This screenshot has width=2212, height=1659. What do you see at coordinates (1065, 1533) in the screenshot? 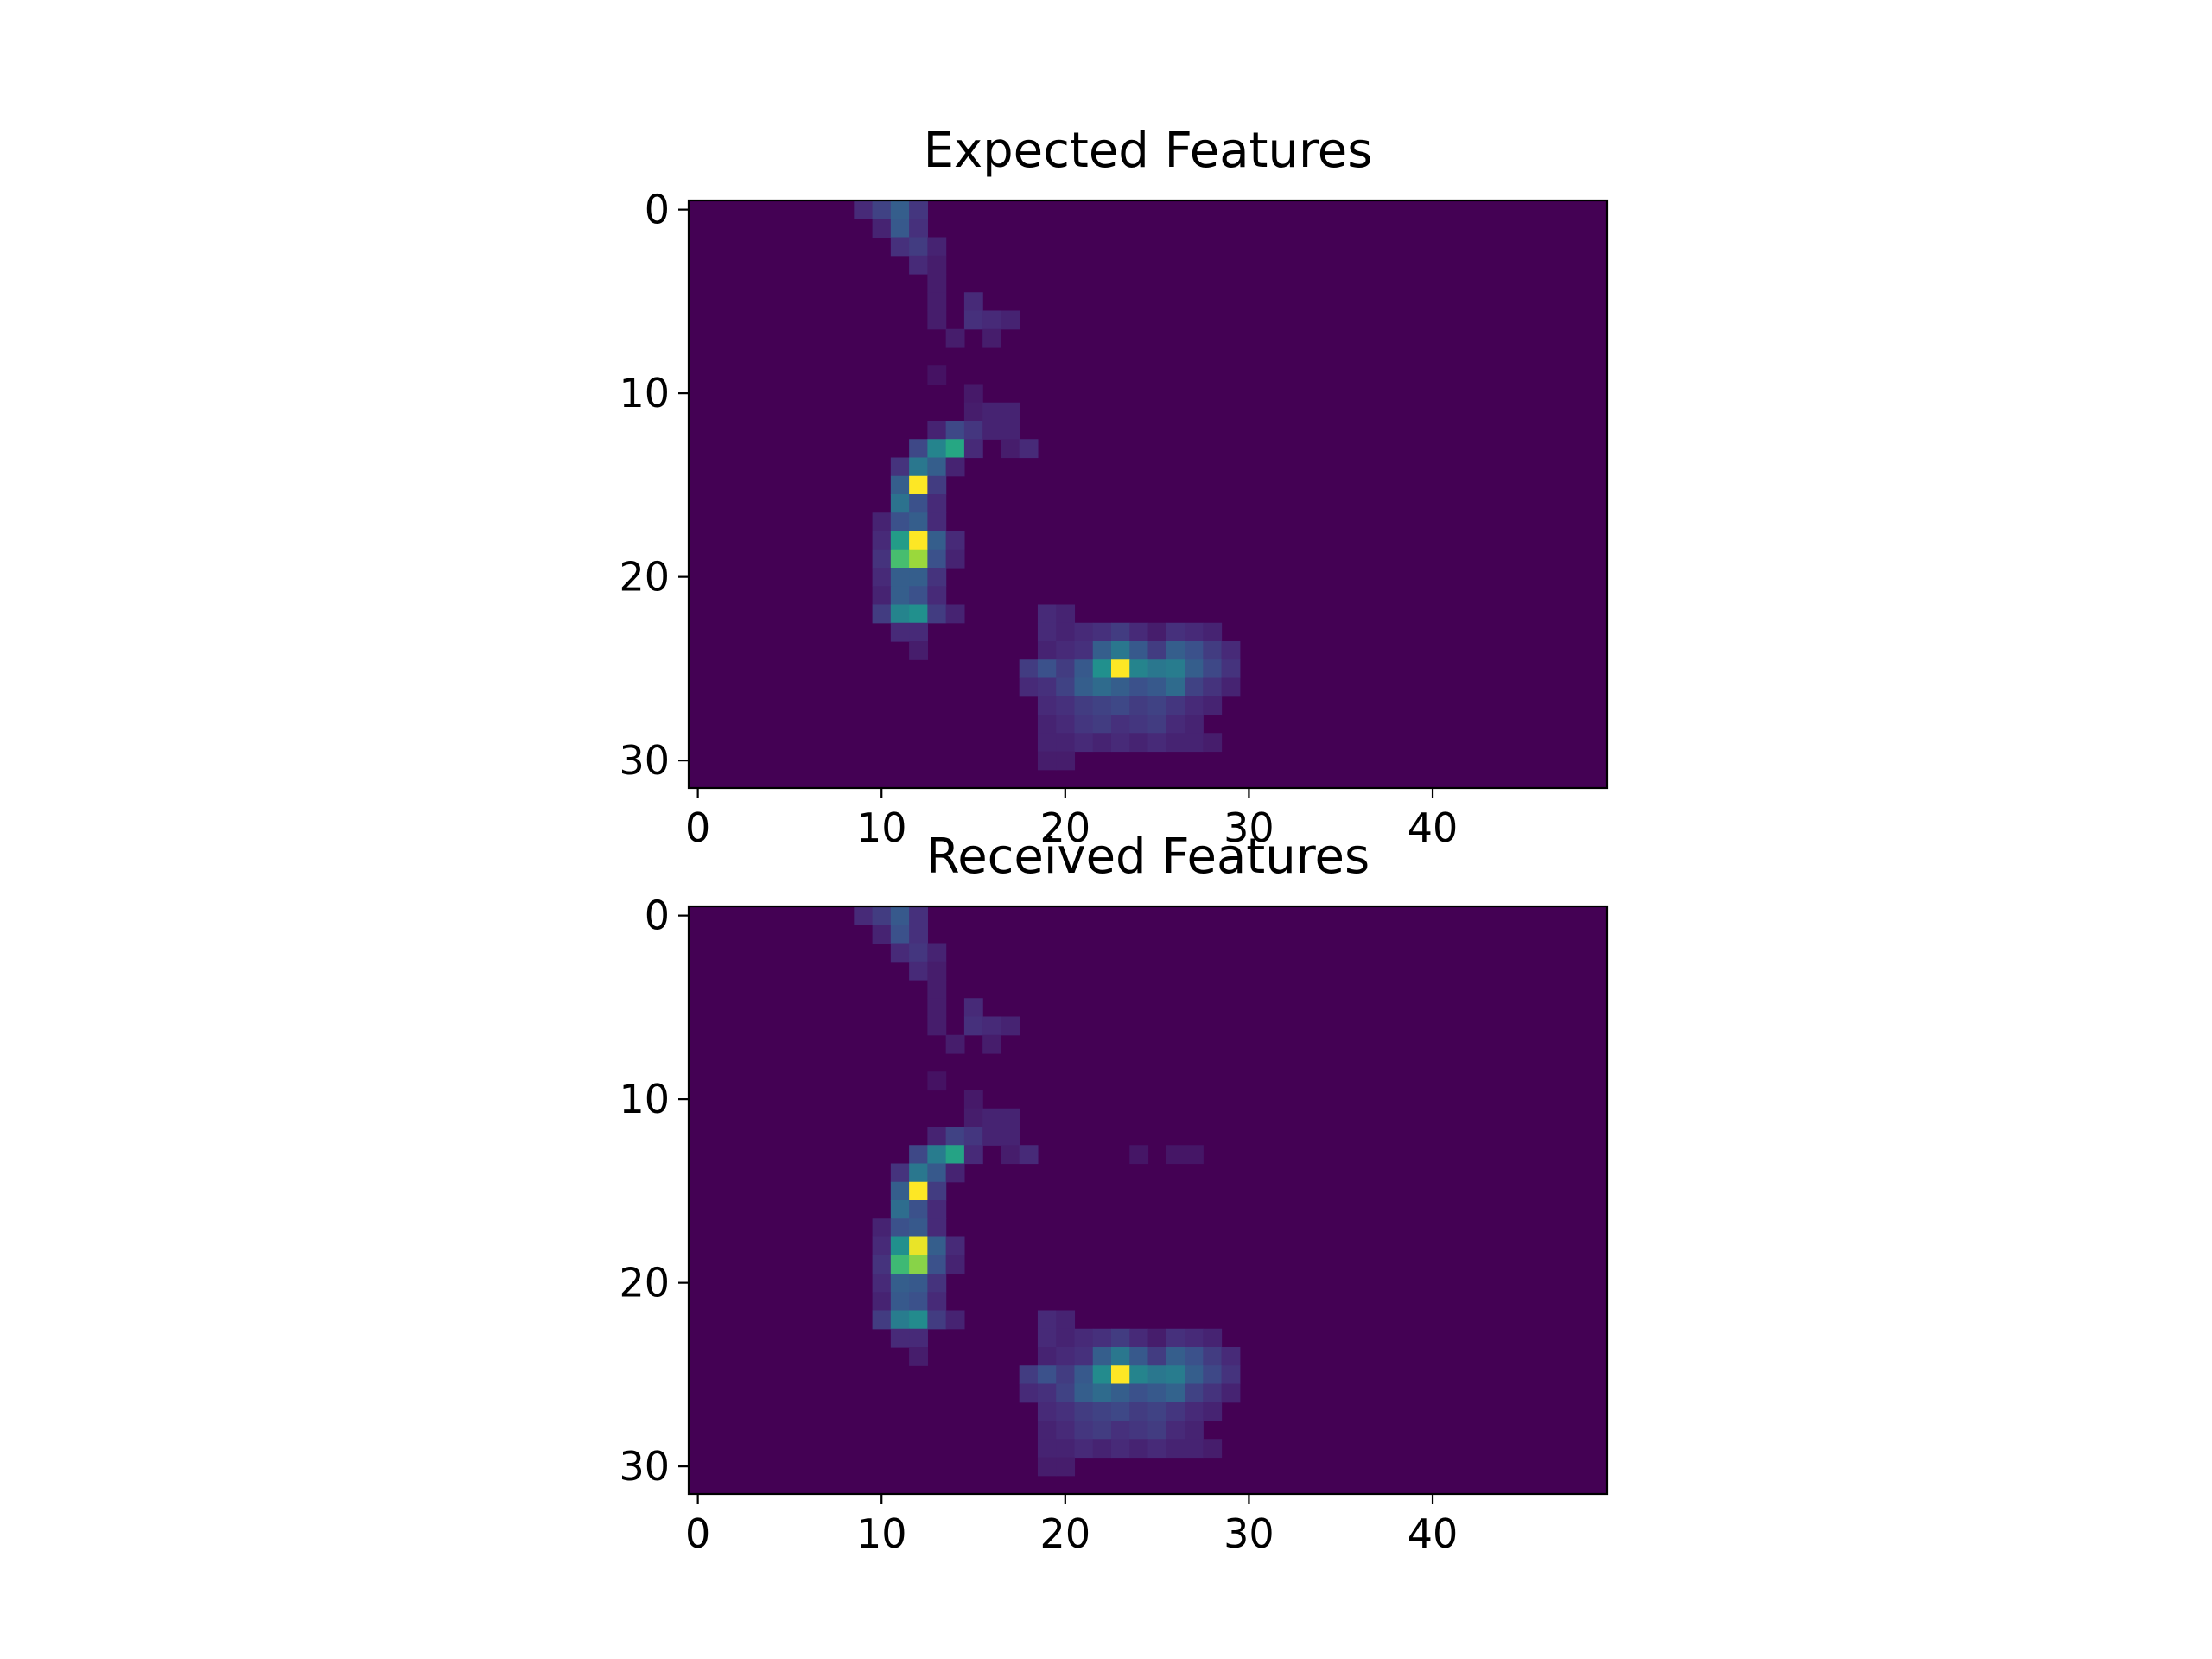
I see `x-tick-label: 20` at bounding box center [1065, 1533].